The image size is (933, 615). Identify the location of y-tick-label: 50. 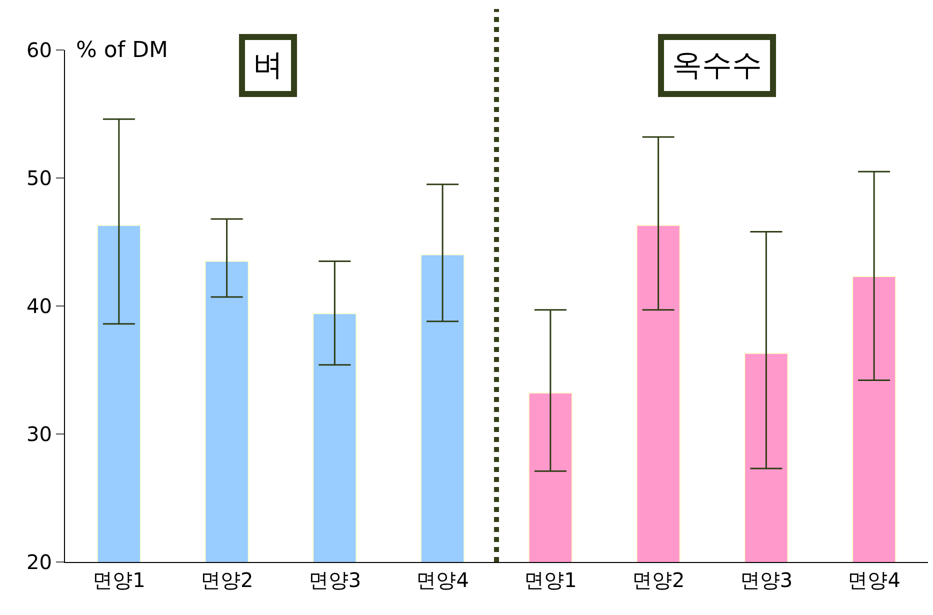
(39, 178).